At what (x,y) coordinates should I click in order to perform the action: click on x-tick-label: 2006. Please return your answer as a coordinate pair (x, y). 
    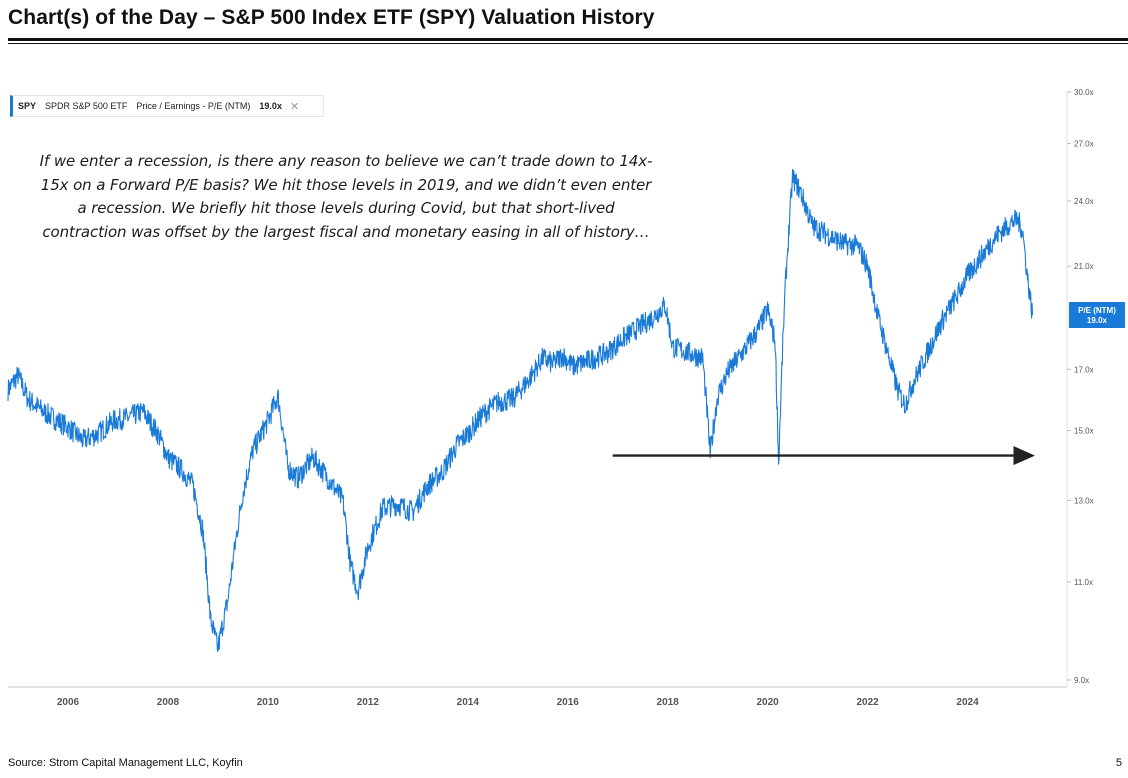
    Looking at the image, I should click on (68, 702).